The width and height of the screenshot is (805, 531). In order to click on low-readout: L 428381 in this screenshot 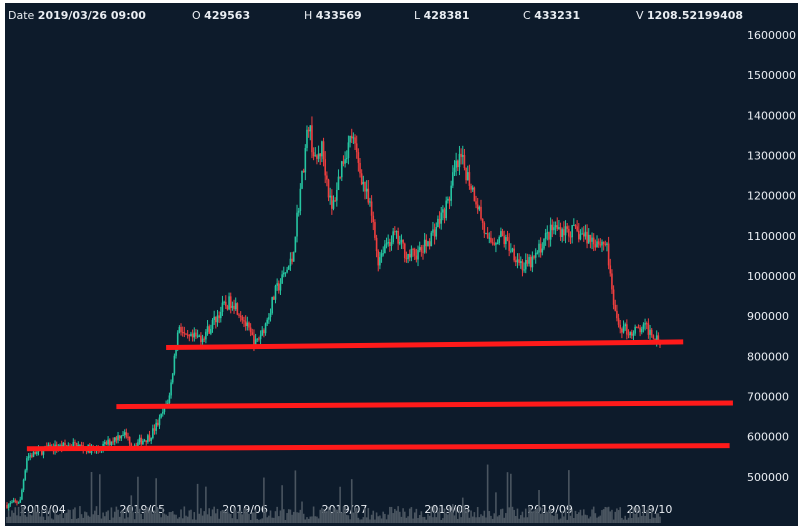, I will do `click(442, 15)`.